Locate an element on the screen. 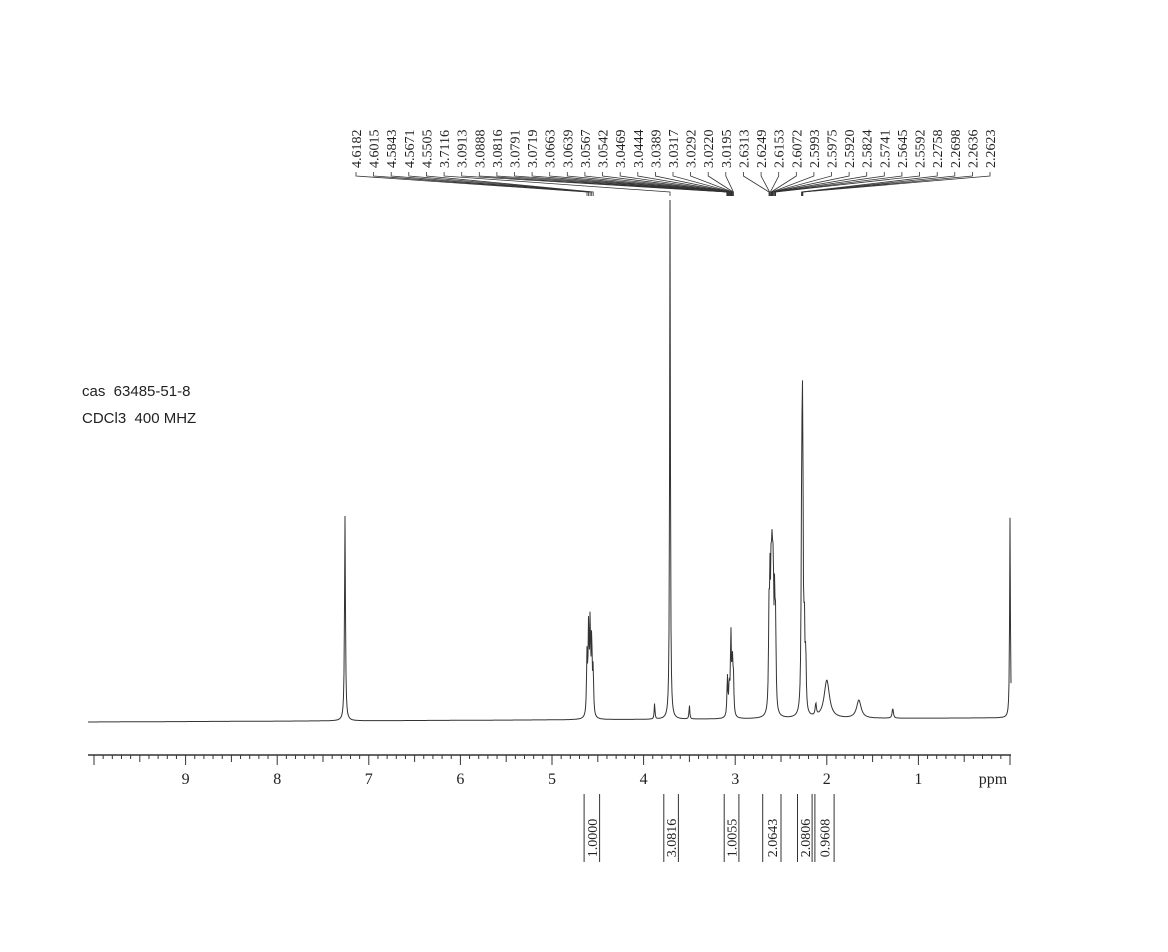  peak-label: 2.6313 is located at coordinates (744, 149).